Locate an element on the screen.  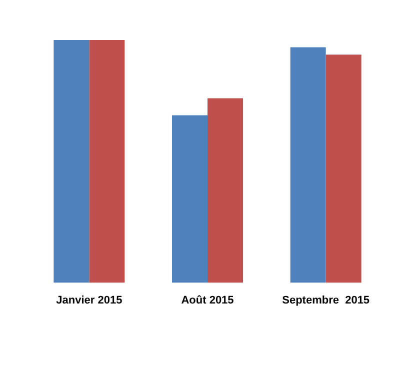
x-tick-label: Septembre 2015 is located at coordinates (326, 300).